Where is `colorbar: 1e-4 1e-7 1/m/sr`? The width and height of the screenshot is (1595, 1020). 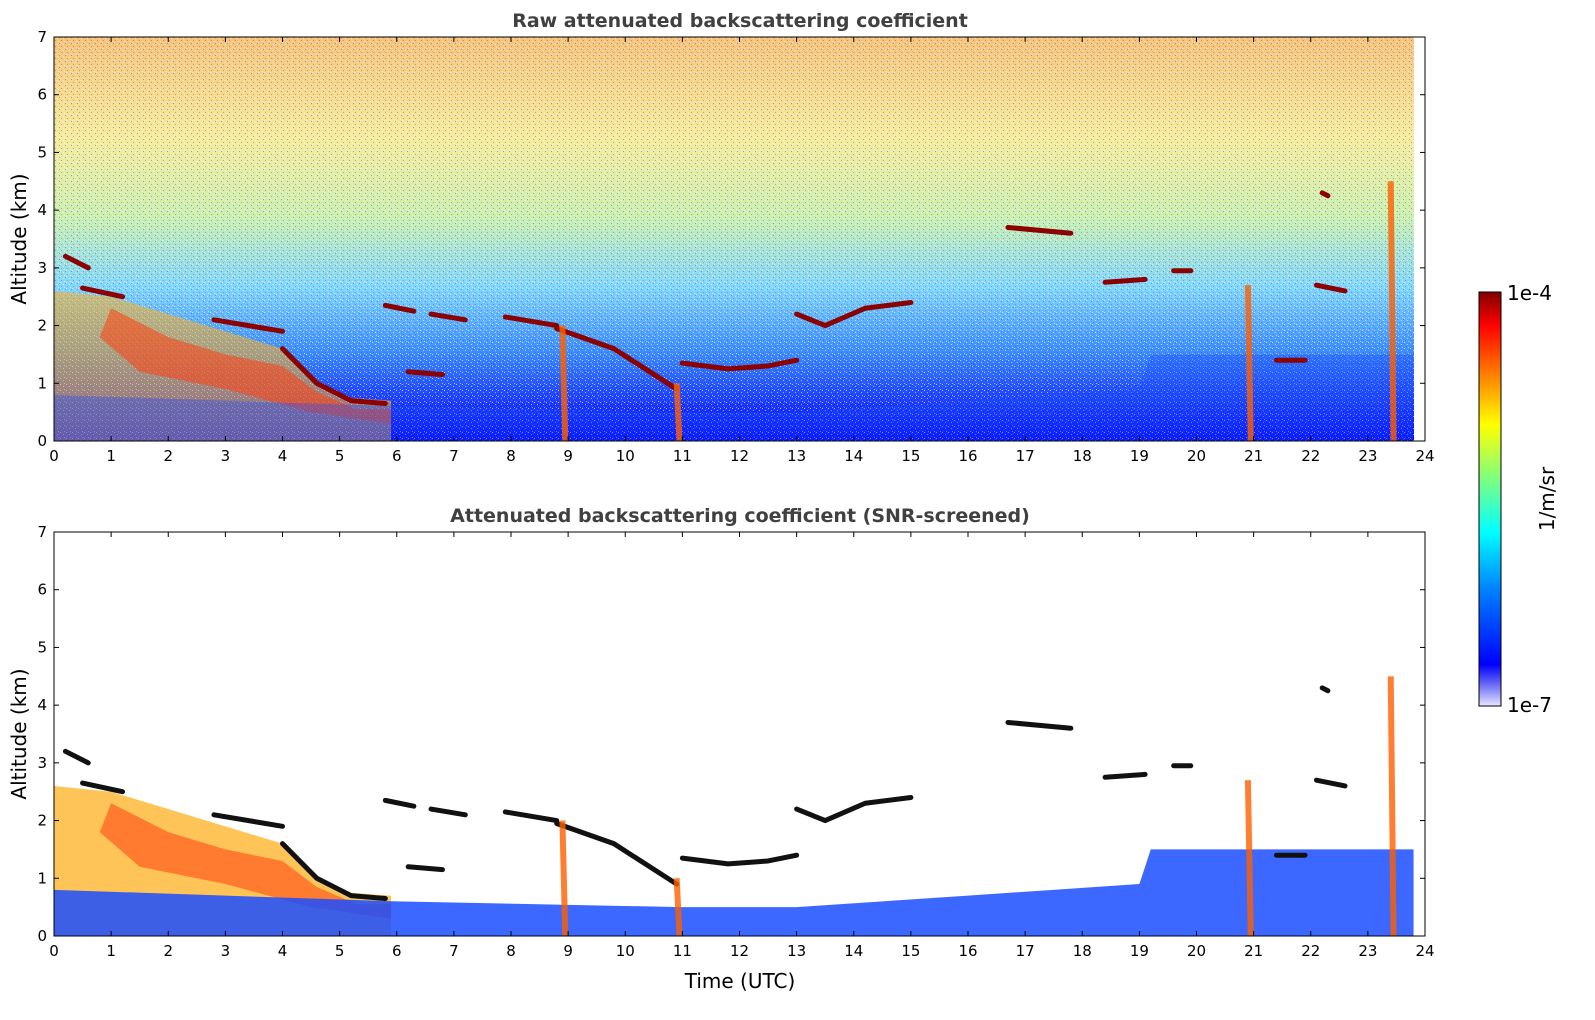
colorbar: 1e-4 1e-7 1/m/sr is located at coordinates (1518, 499).